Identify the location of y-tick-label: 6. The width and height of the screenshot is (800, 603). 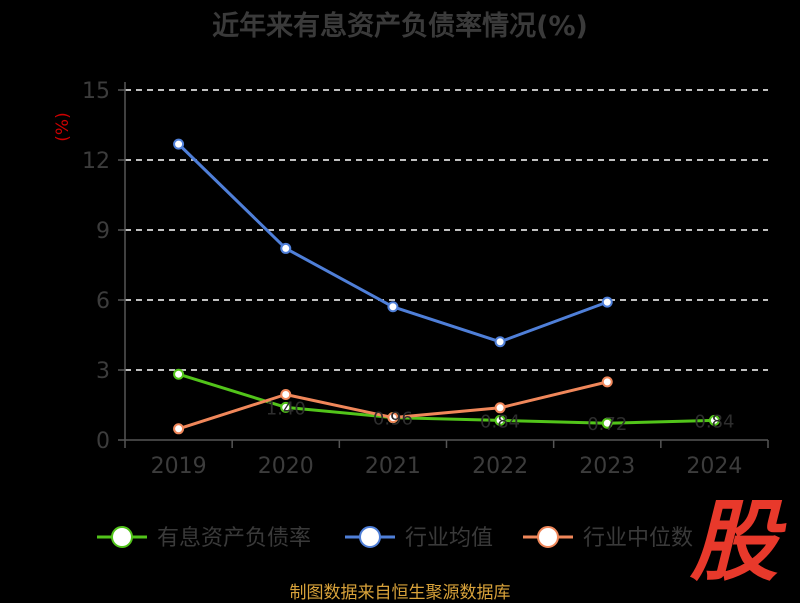
(103, 301).